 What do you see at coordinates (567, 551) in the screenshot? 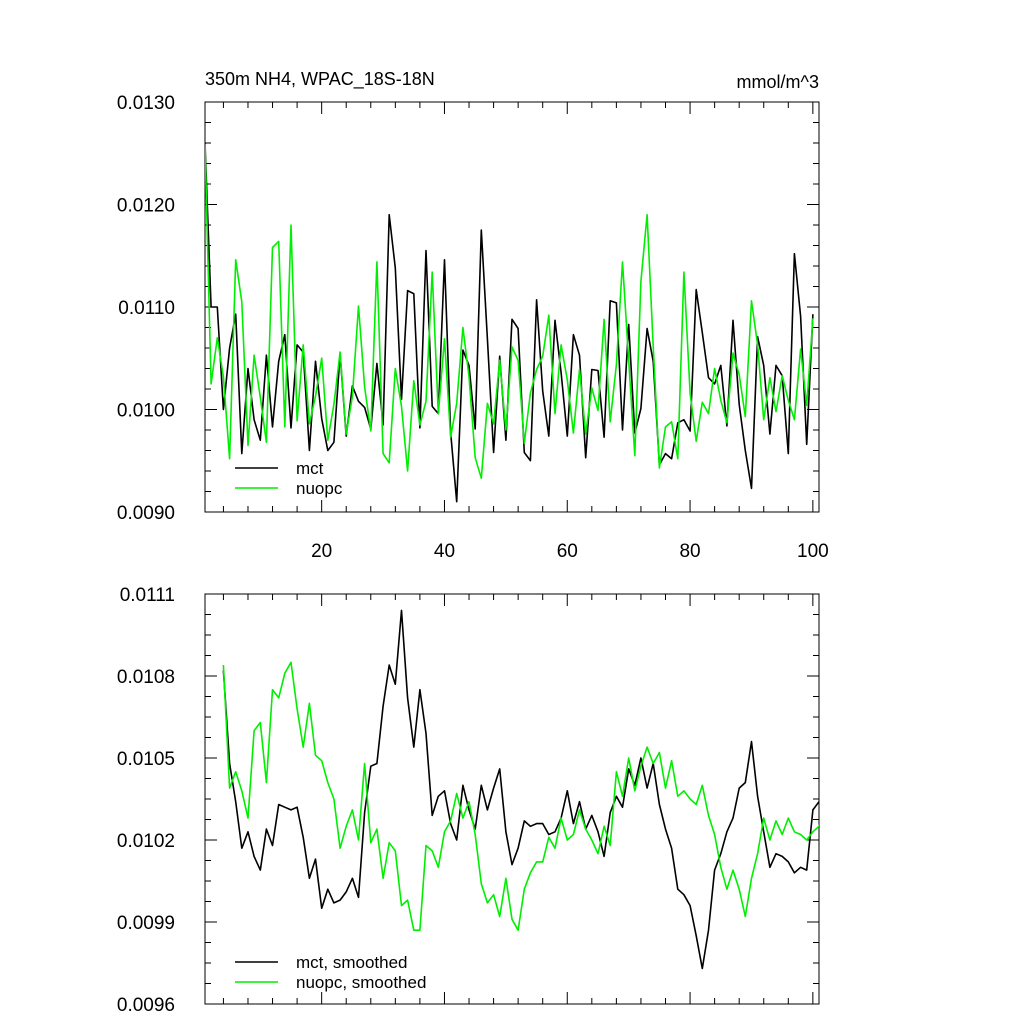
I see `x-tick-label: 60` at bounding box center [567, 551].